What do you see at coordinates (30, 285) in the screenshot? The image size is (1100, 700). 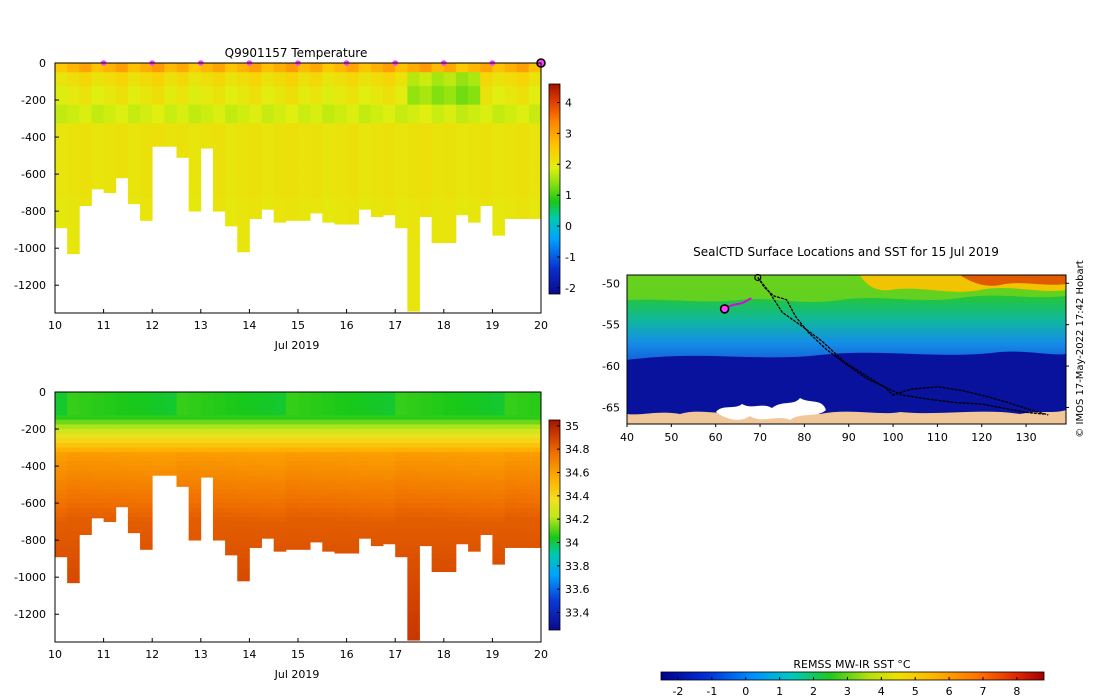 I see `y-tick-label: -1200` at bounding box center [30, 285].